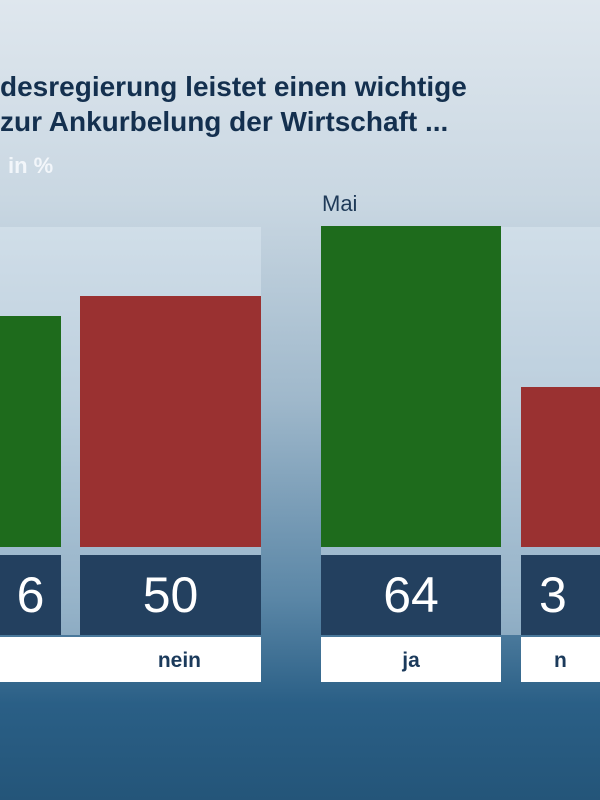 This screenshot has width=600, height=800. Describe the element at coordinates (411, 659) in the screenshot. I see `category-label: ja` at that location.